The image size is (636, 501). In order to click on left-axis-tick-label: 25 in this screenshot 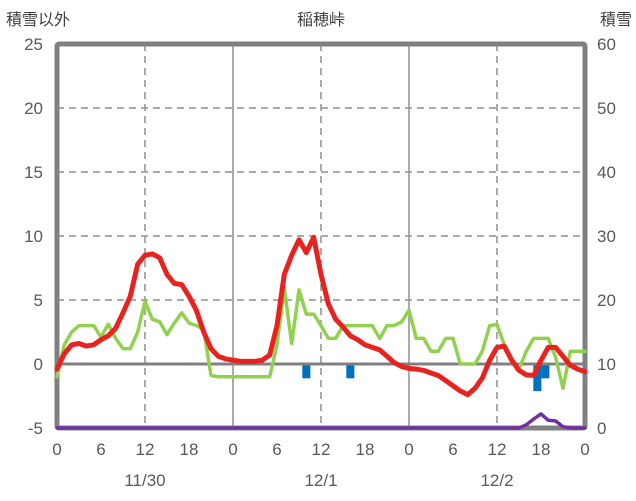, I will do `click(33, 44)`.